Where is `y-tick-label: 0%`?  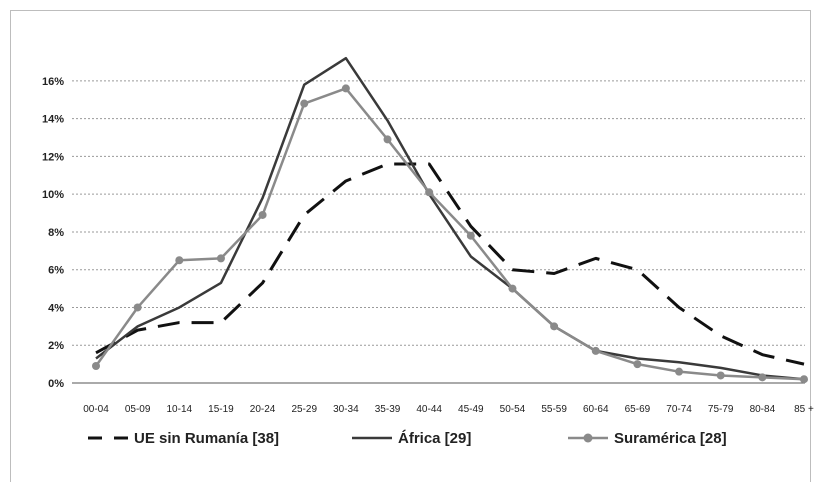 y-tick-label: 0% is located at coordinates (56, 384).